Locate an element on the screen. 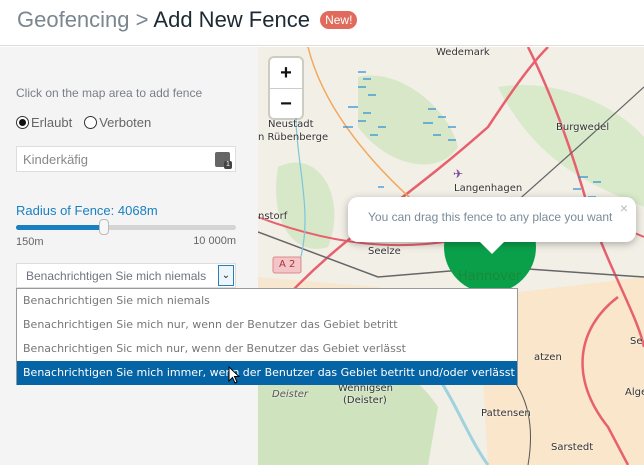  map-label: Neustadt is located at coordinates (291, 124).